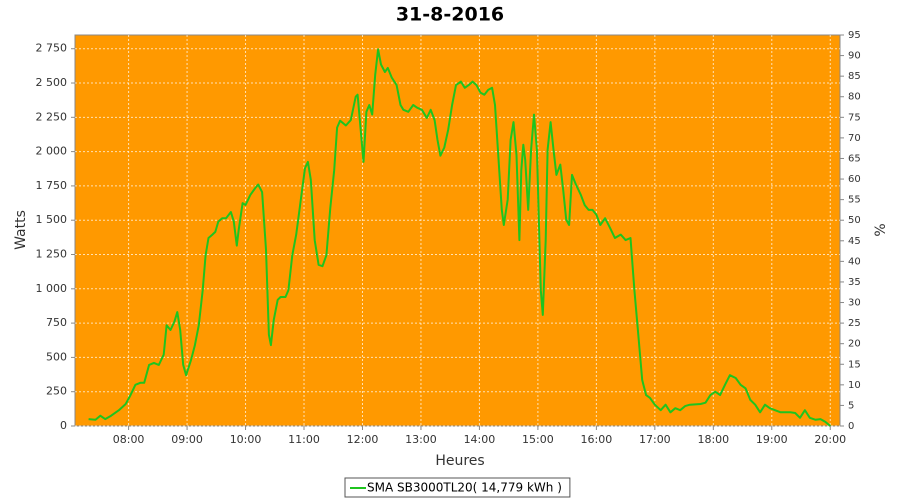  I want to click on y2-tick-label: 25, so click(854, 323).